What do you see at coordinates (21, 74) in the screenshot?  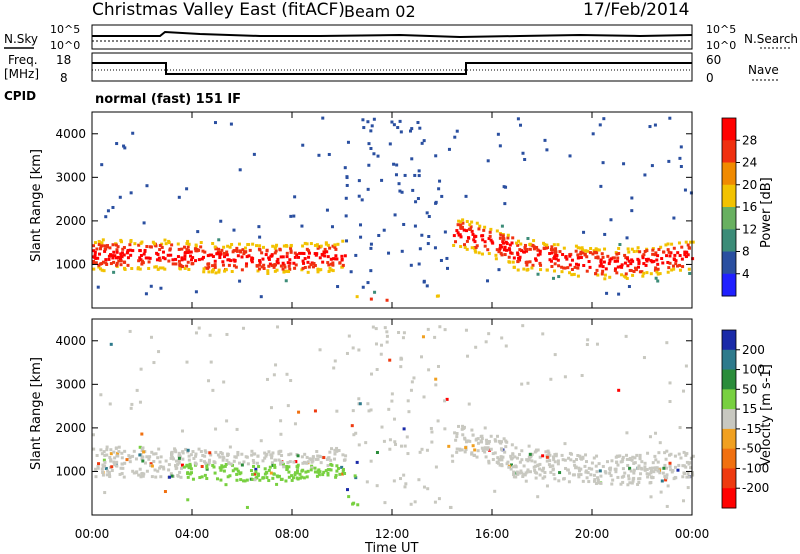 I see `freq-unit-label: [MHz]` at bounding box center [21, 74].